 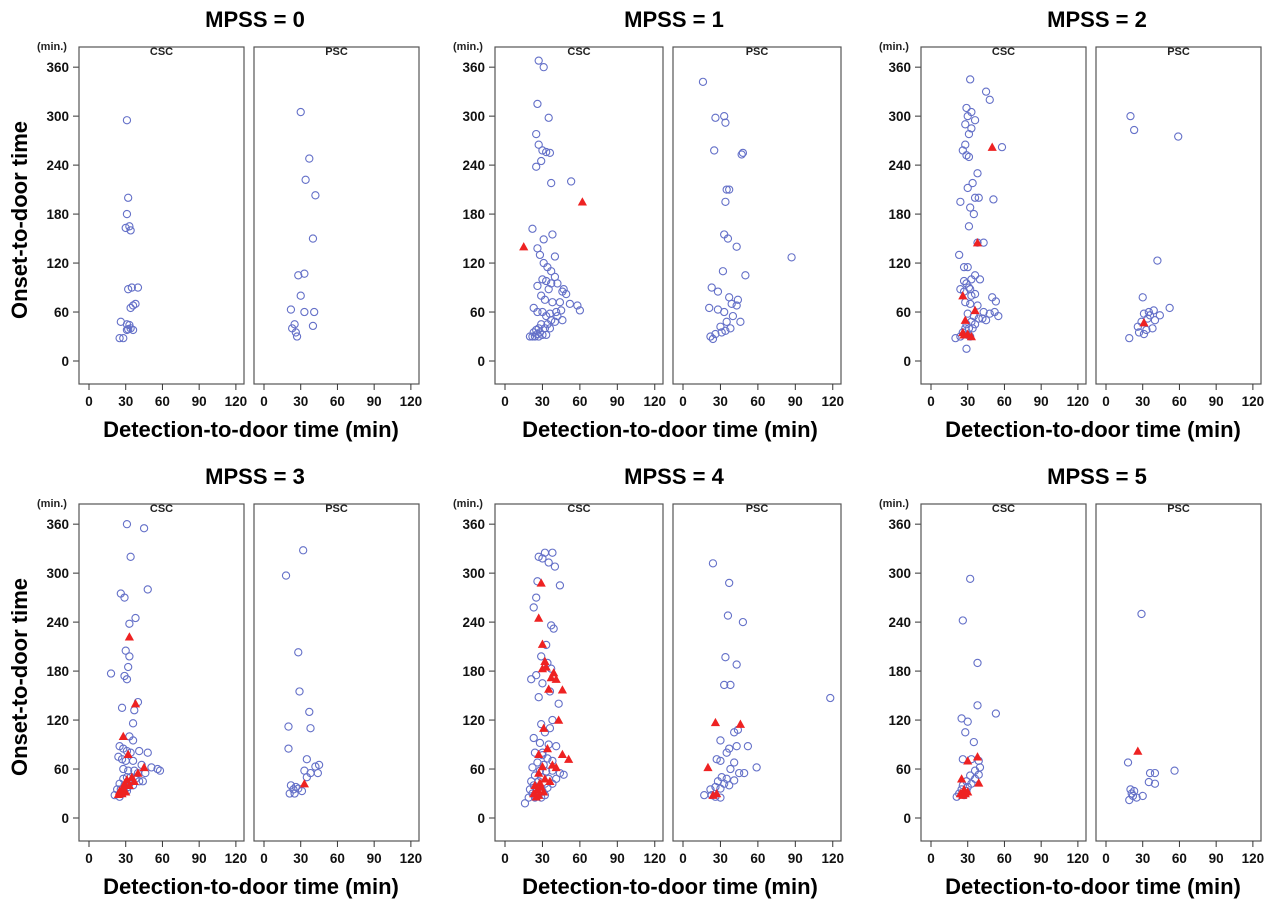 What do you see at coordinates (468, 47) in the screenshot?
I see `y-unit-label: (min.)` at bounding box center [468, 47].